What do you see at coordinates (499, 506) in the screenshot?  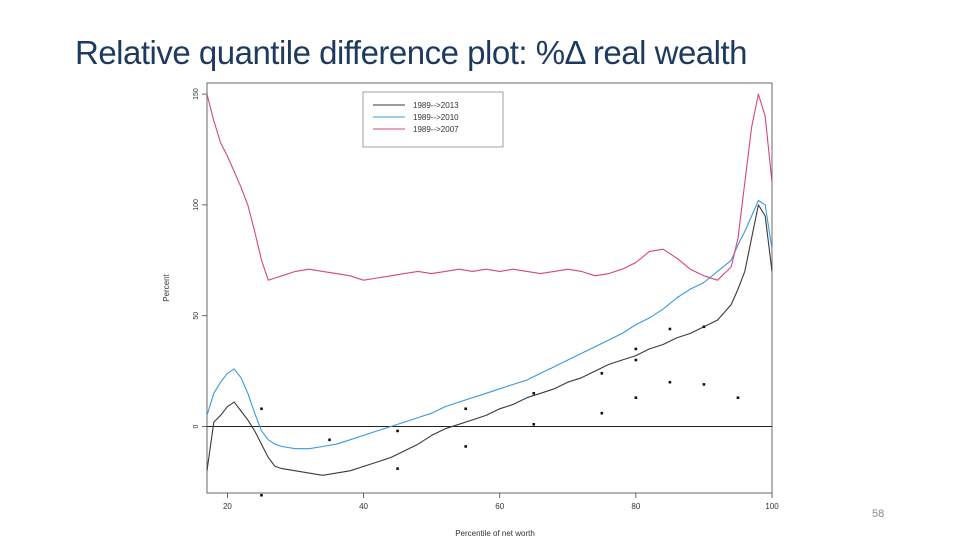 I see `x-tick-label: 60` at bounding box center [499, 506].